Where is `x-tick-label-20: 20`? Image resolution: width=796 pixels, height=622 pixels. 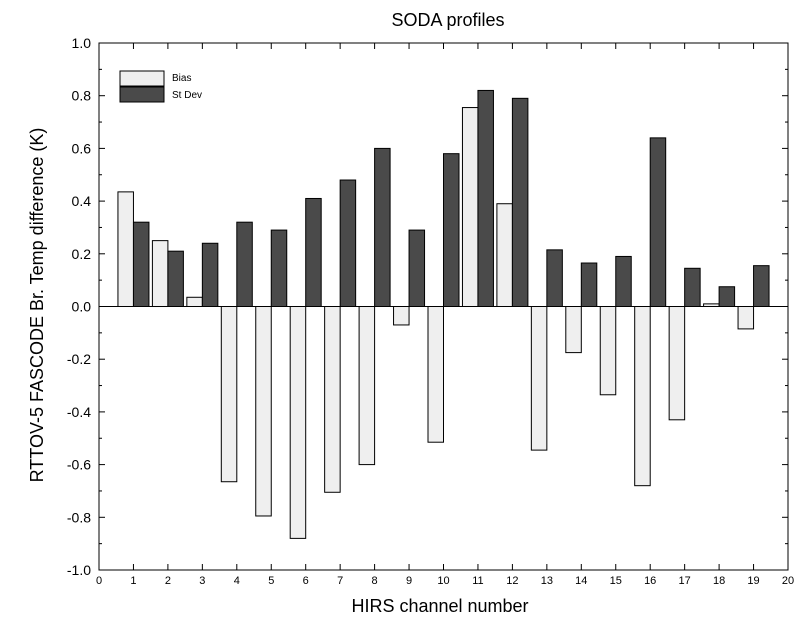 x-tick-label-20: 20 is located at coordinates (788, 581).